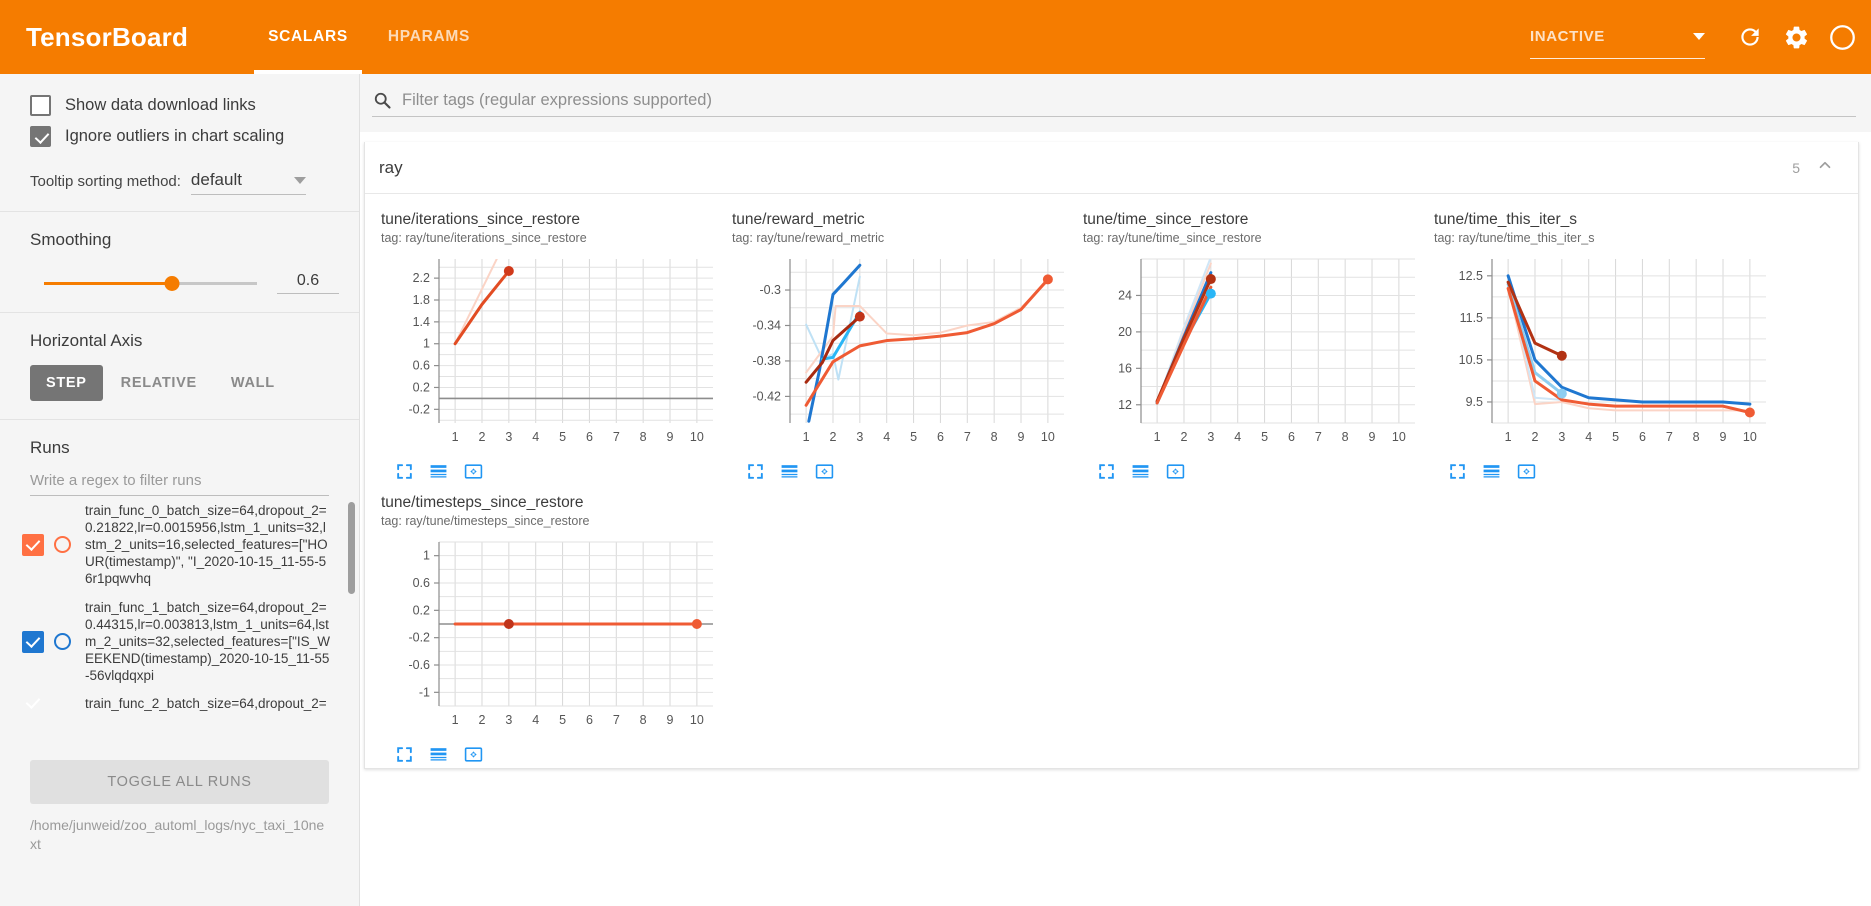 This screenshot has width=1871, height=906. Describe the element at coordinates (552, 355) in the screenshot. I see `chart-plot: -0.2 0.2 0.6 1 1.4 1.8 2.2 1 2 3 4 5 6 7 8 9 10` at that location.